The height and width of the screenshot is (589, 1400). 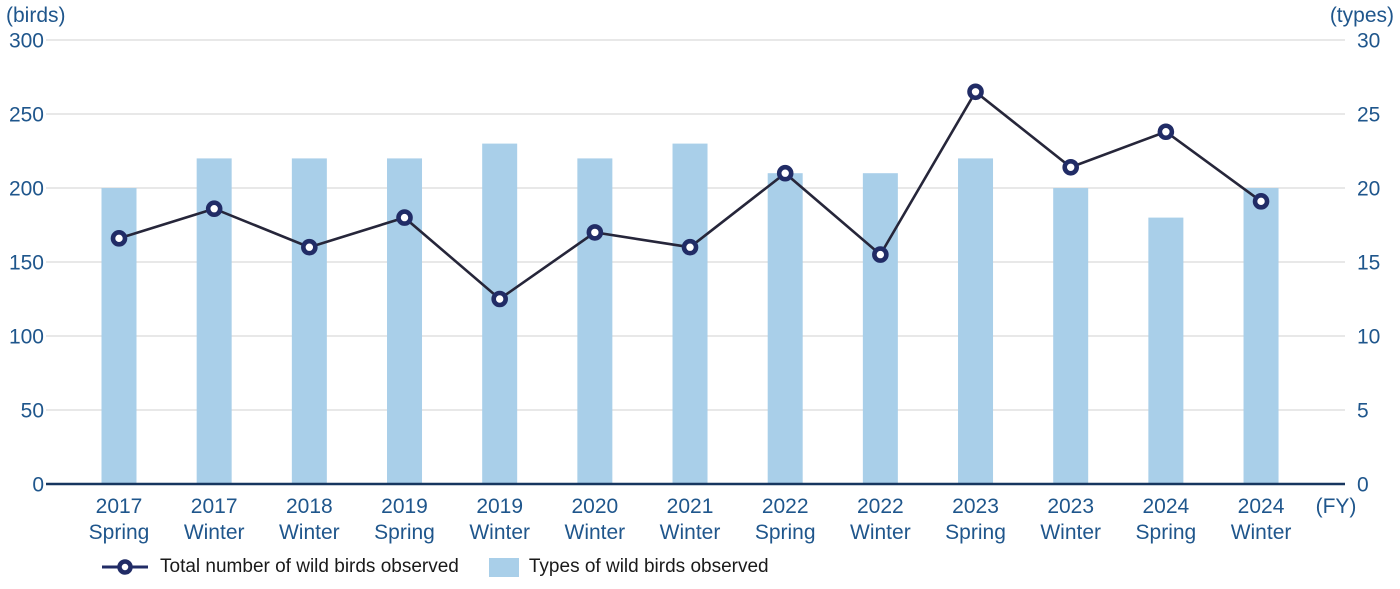 I want to click on legend-item-bar-series: Types of wild birds observed, so click(x=628, y=567).